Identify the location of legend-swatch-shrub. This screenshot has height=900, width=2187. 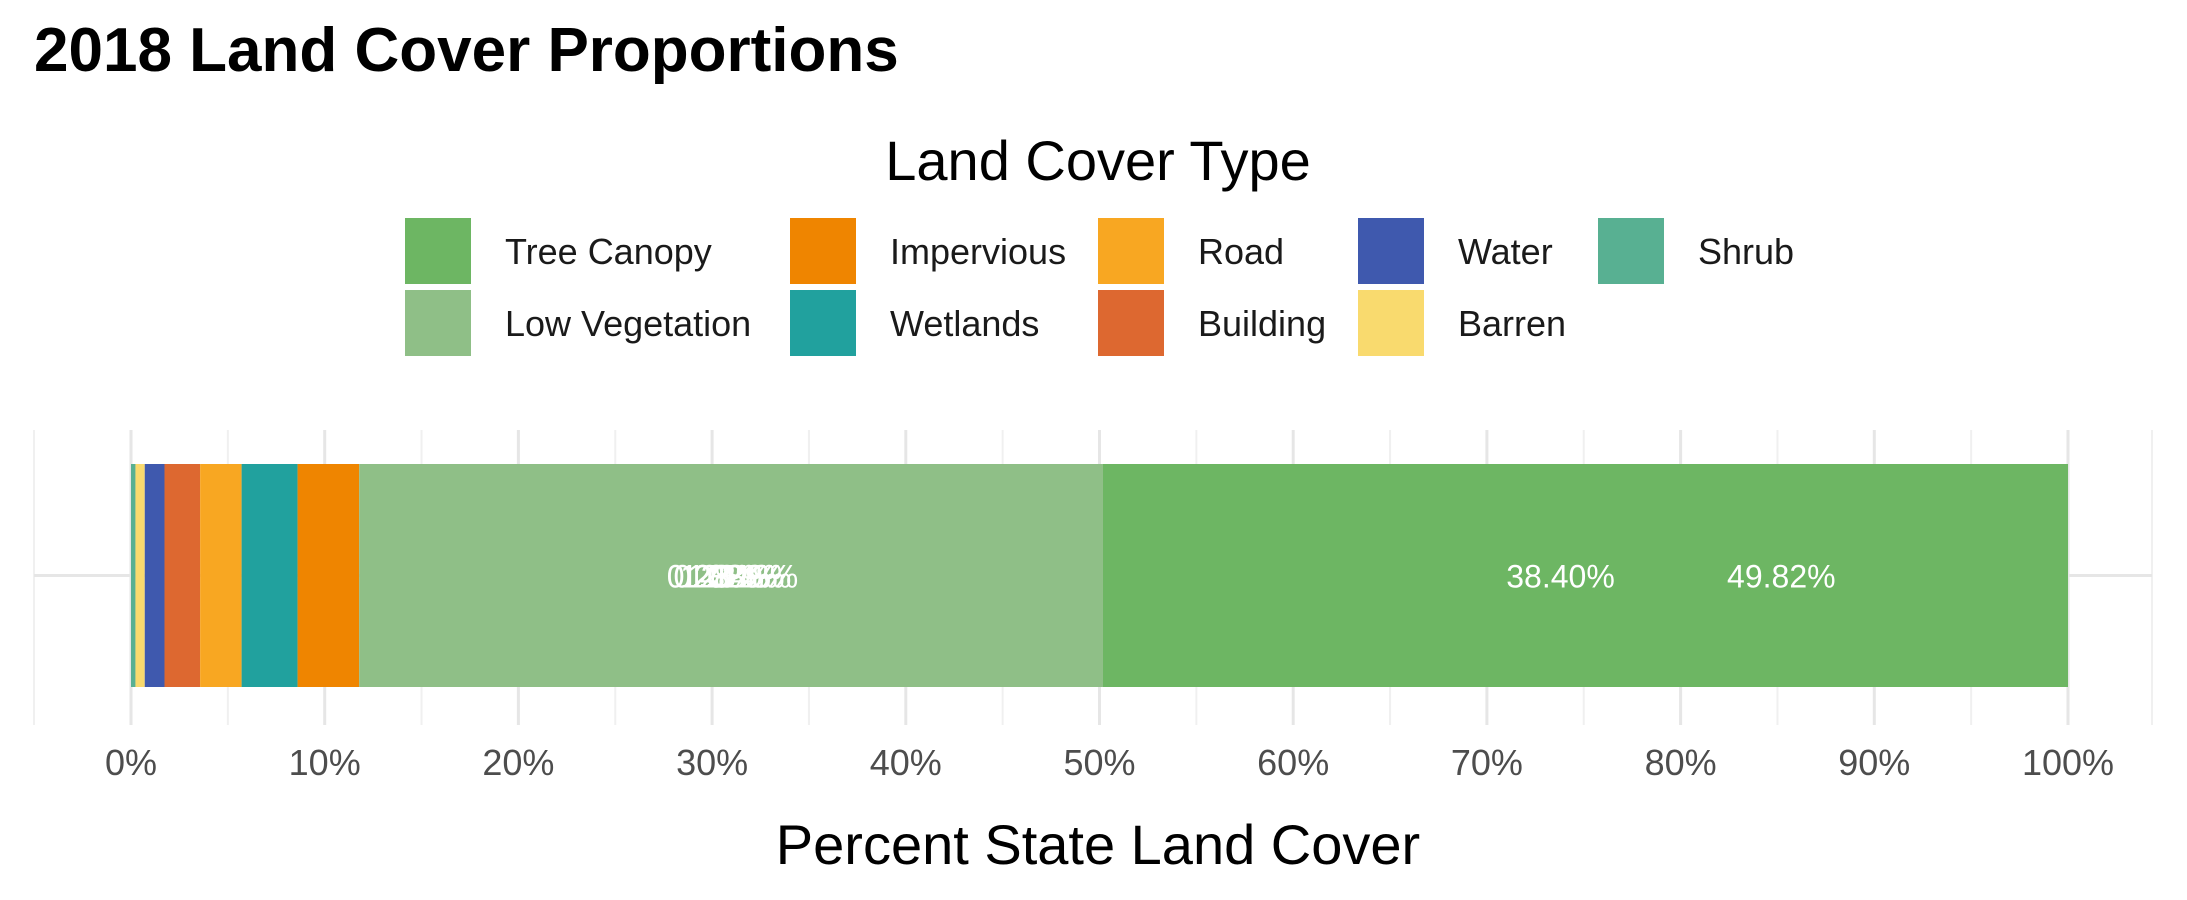
(1631, 251).